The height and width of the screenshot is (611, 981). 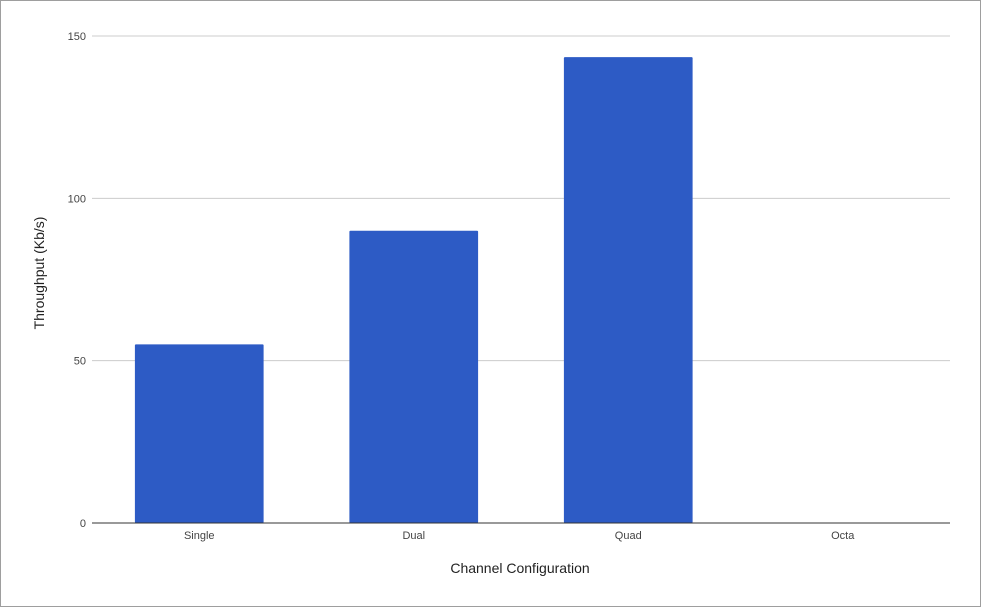 What do you see at coordinates (199, 433) in the screenshot?
I see `bar-single` at bounding box center [199, 433].